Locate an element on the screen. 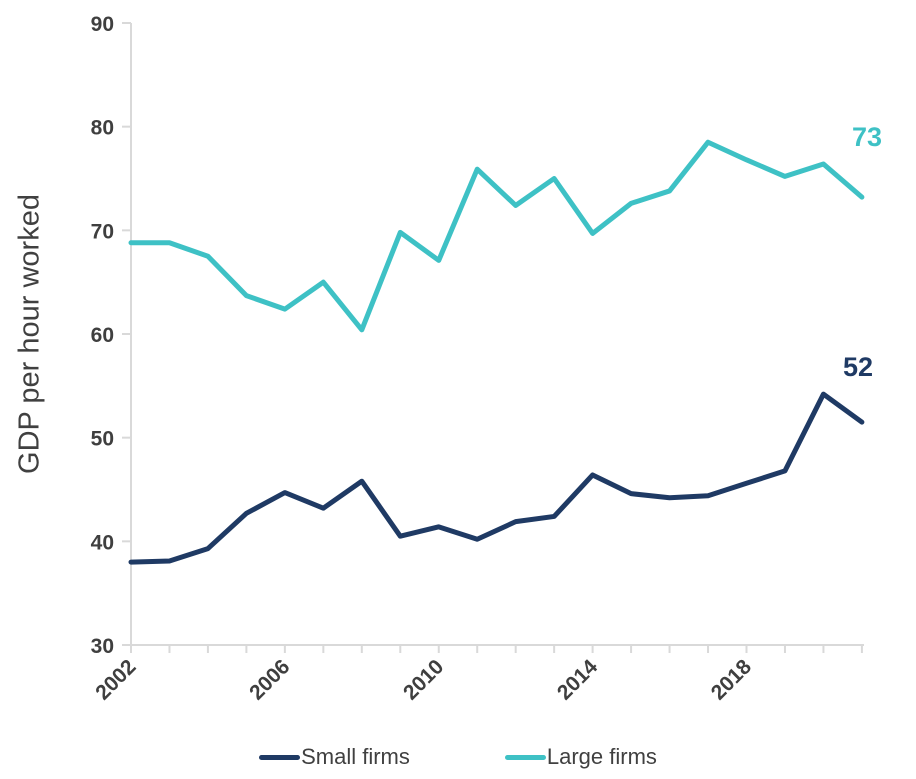 Image resolution: width=916 pixels, height=779 pixels. legend-item-large-firms: Large firms is located at coordinates (580, 757).